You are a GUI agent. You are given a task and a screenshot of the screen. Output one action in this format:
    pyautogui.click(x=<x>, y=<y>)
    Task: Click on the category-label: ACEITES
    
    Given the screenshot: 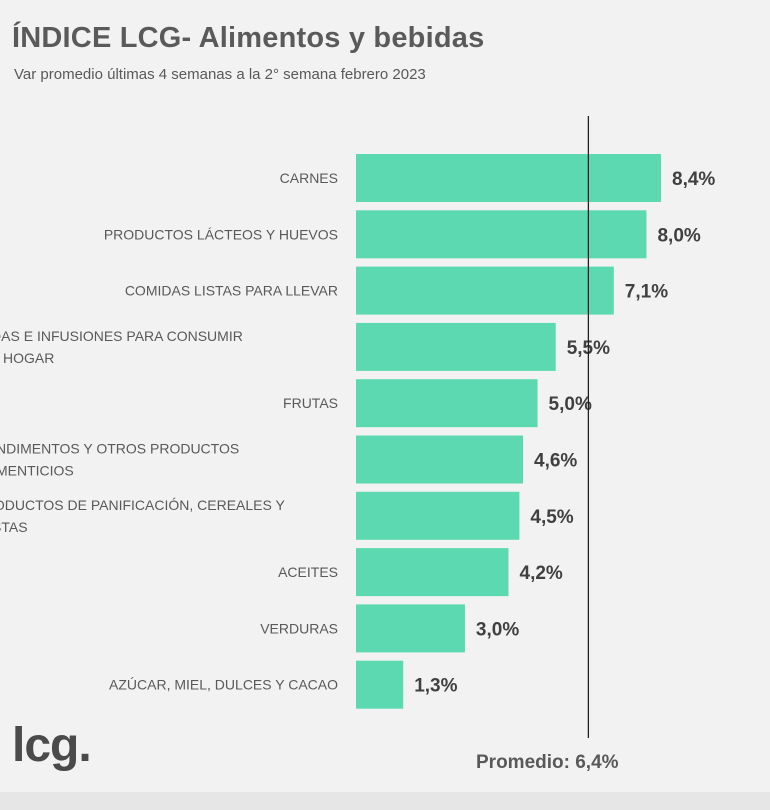 What is the action you would take?
    pyautogui.click(x=308, y=572)
    